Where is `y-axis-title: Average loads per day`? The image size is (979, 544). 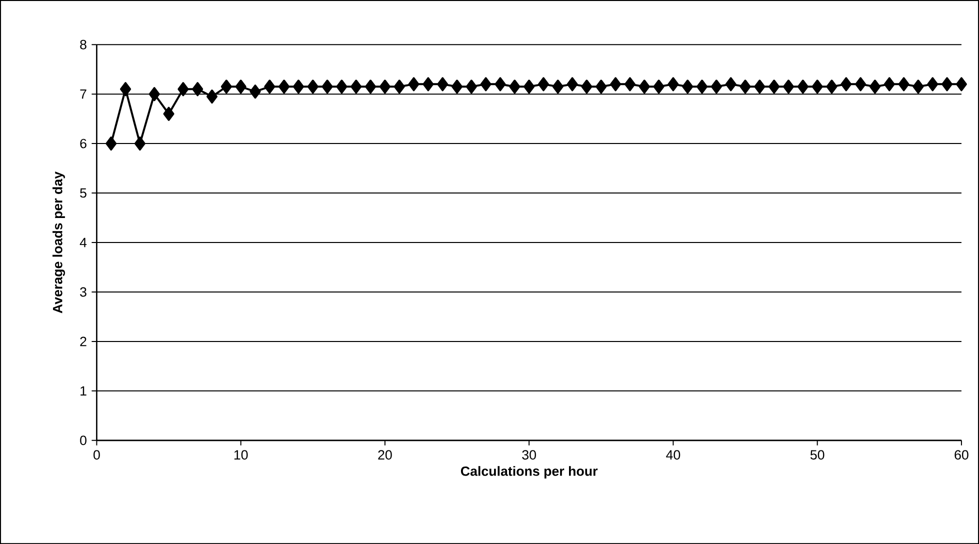
y-axis-title: Average loads per day is located at coordinates (59, 243).